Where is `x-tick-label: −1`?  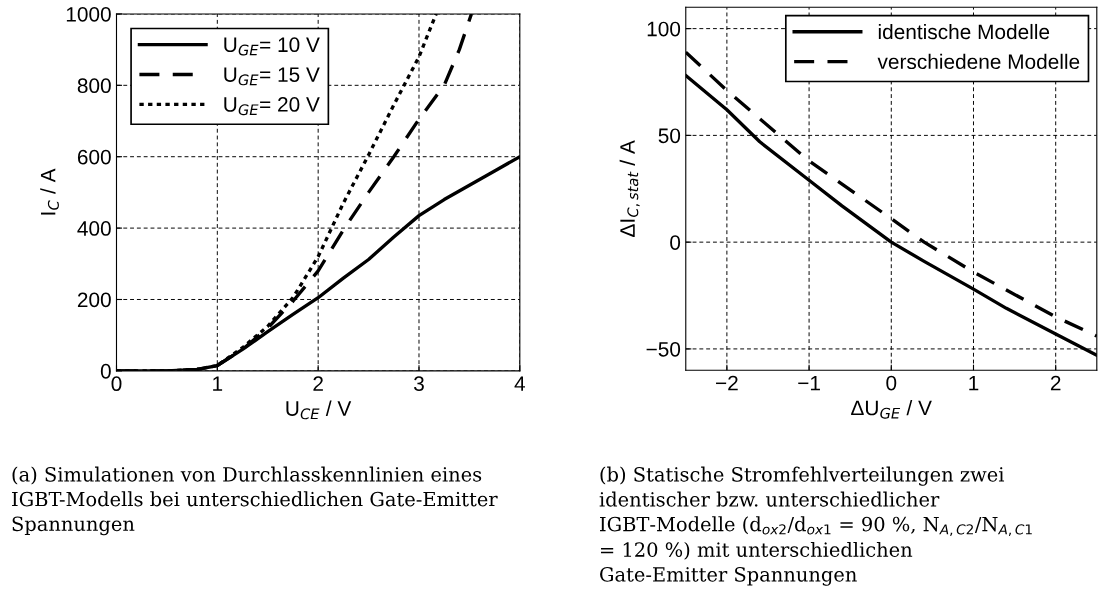 x-tick-label: −1 is located at coordinates (809, 383).